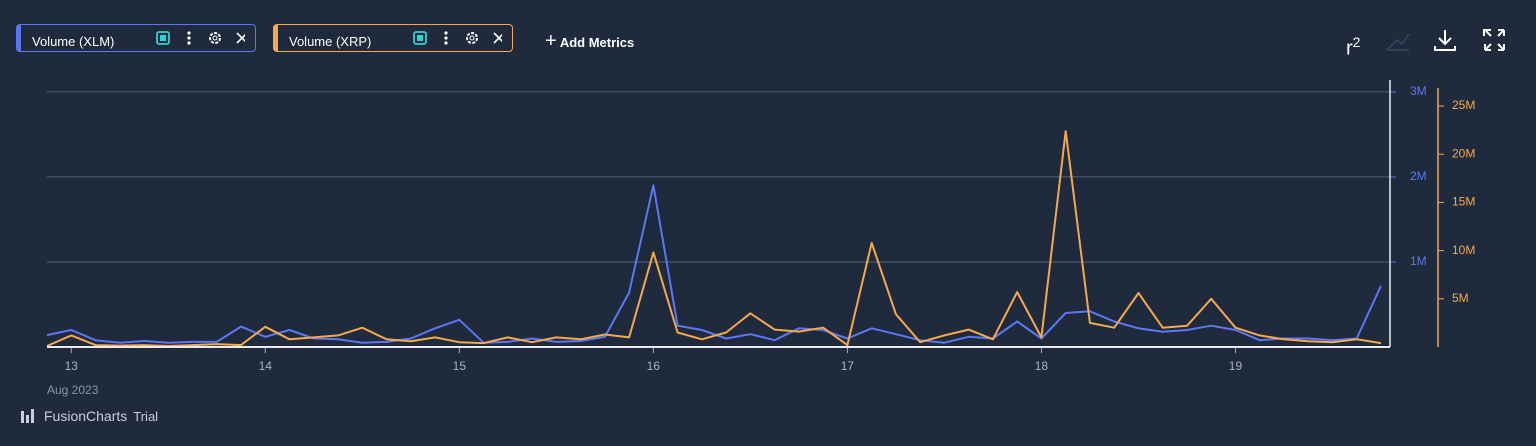 This screenshot has width=1536, height=446. I want to click on r-base: r, so click(1349, 48).